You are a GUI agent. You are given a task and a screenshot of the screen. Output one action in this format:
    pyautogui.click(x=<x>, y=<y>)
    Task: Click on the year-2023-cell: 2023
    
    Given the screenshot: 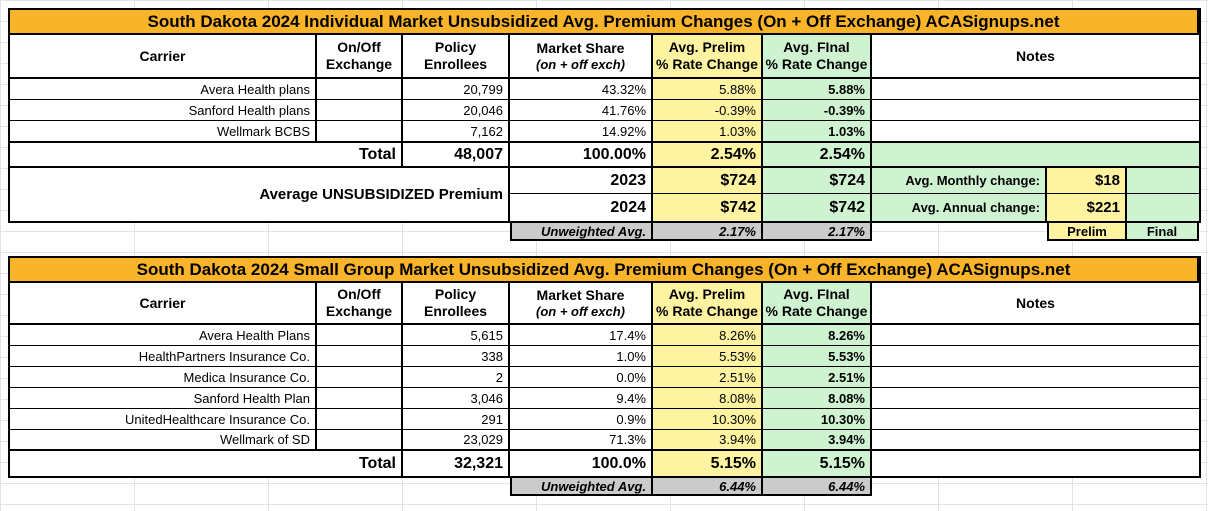 What is the action you would take?
    pyautogui.click(x=581, y=181)
    